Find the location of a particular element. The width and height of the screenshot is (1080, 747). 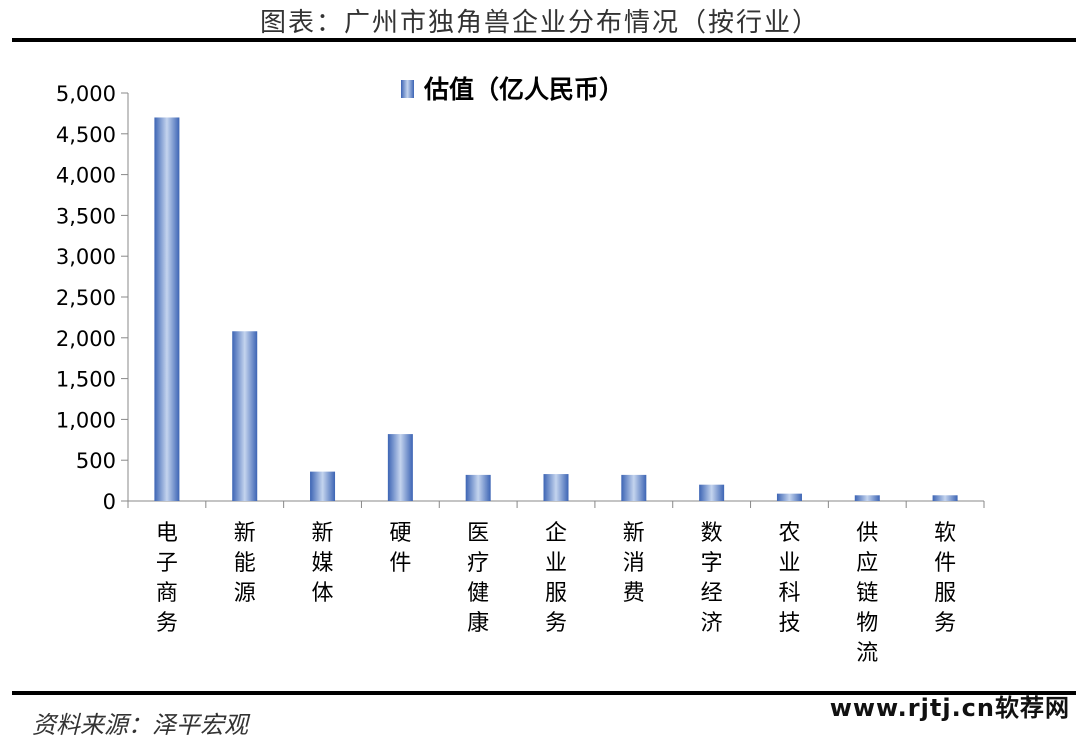

y-tick-label: 1,000 is located at coordinates (86, 420).